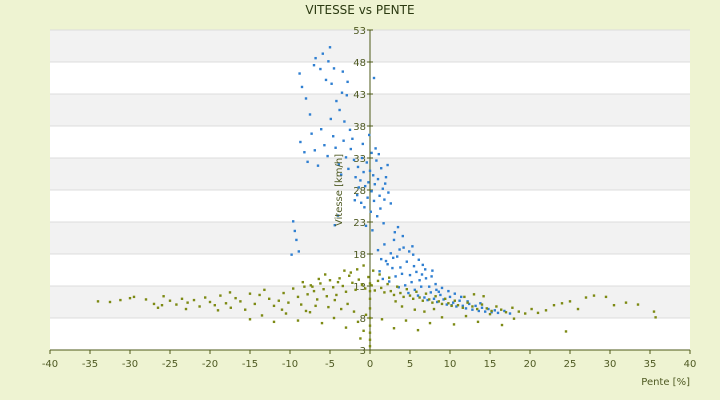  Describe the element at coordinates (370, 364) in the screenshot. I see `x-tick-label: 0` at that location.